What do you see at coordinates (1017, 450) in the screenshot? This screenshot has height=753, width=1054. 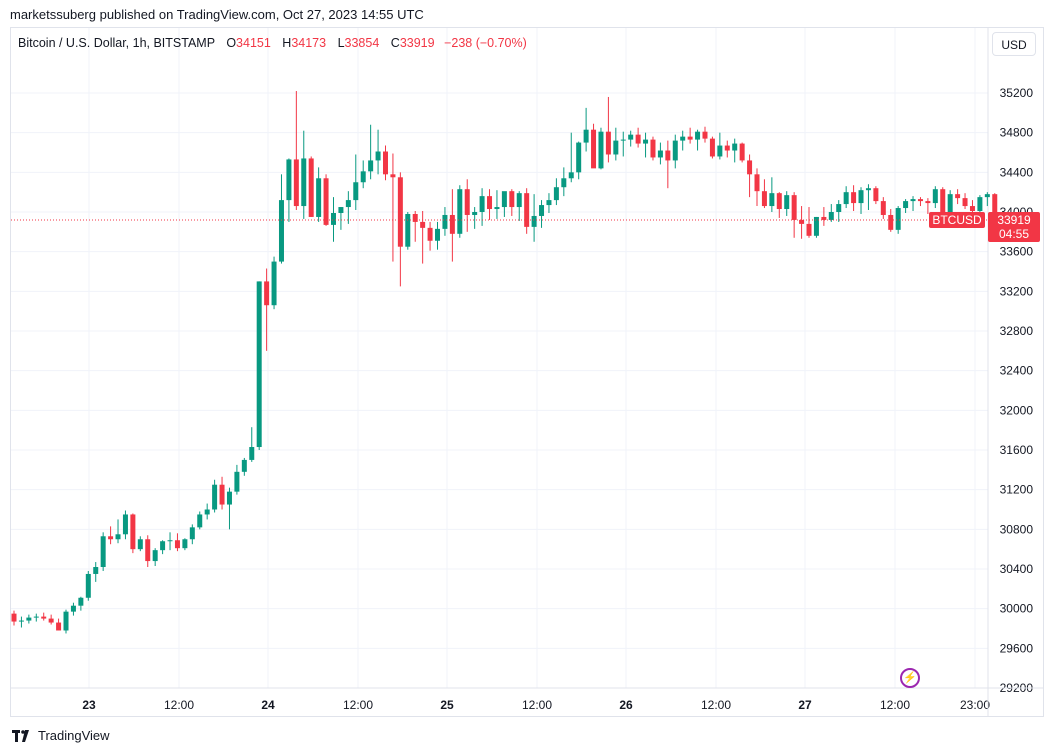 I see `price-axis-label: 31600` at bounding box center [1017, 450].